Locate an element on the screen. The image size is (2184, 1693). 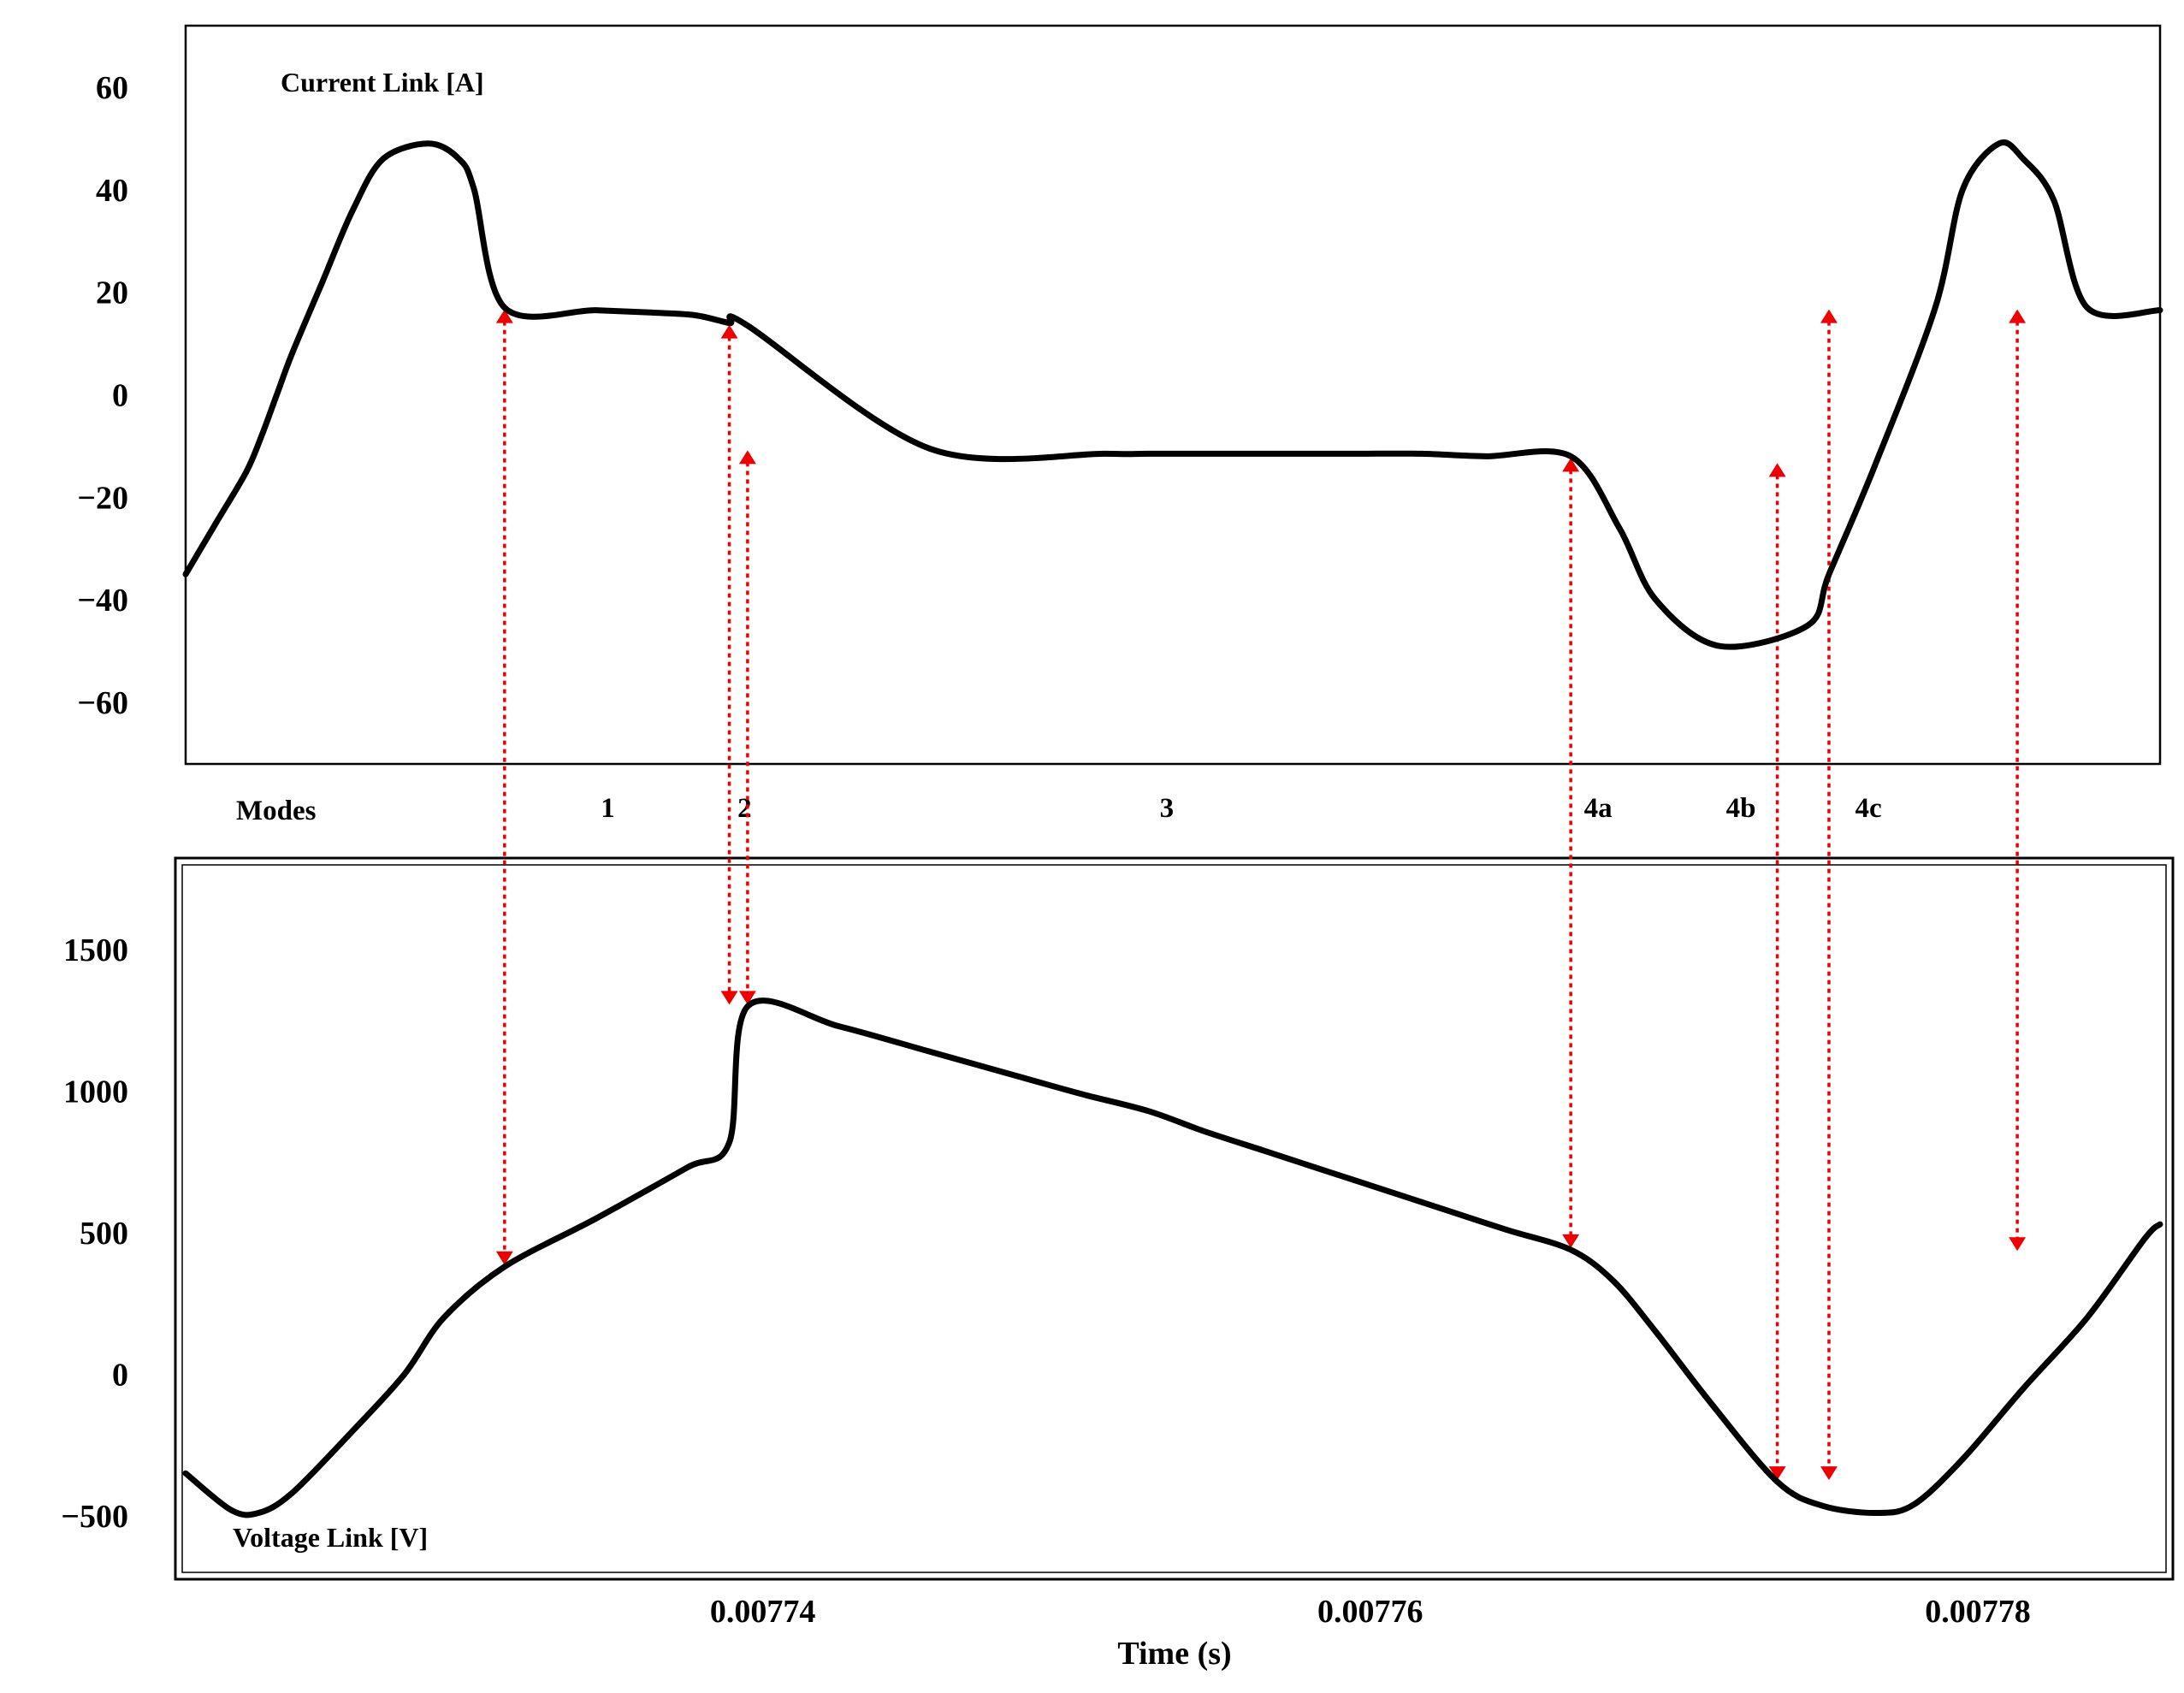
current-y-ticks: 60 40 20 0 −20 −40 −60 is located at coordinates (102, 395).